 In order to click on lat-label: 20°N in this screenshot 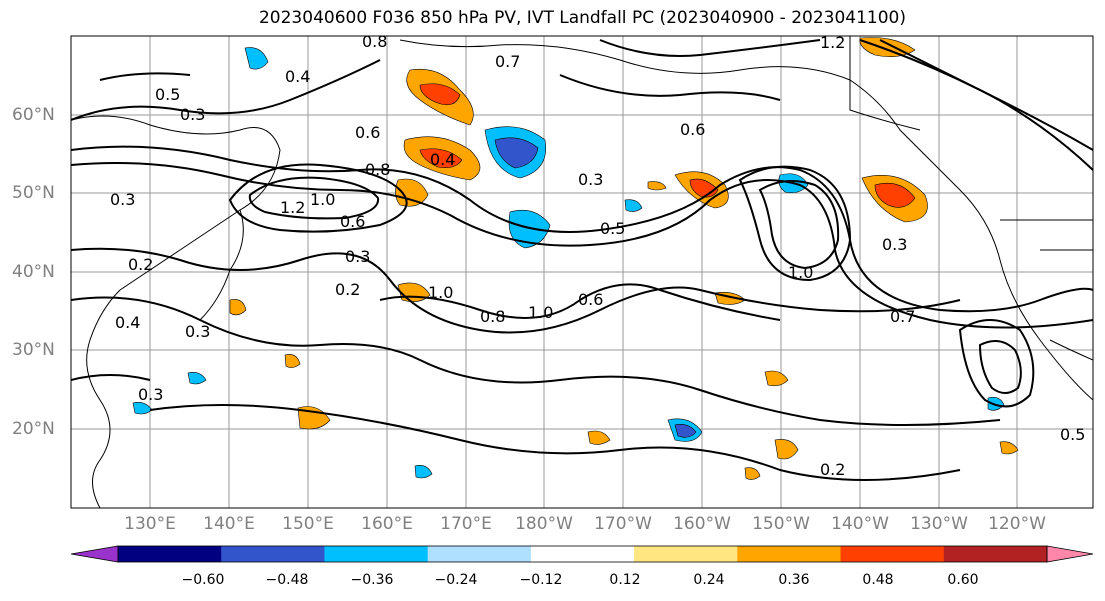, I will do `click(33, 429)`.